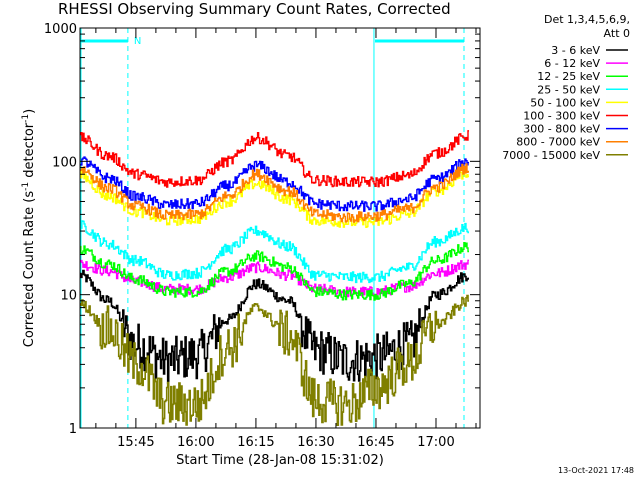 The image size is (640, 480). Describe the element at coordinates (255, 442) in the screenshot. I see `x-tick-label: 16:15` at that location.